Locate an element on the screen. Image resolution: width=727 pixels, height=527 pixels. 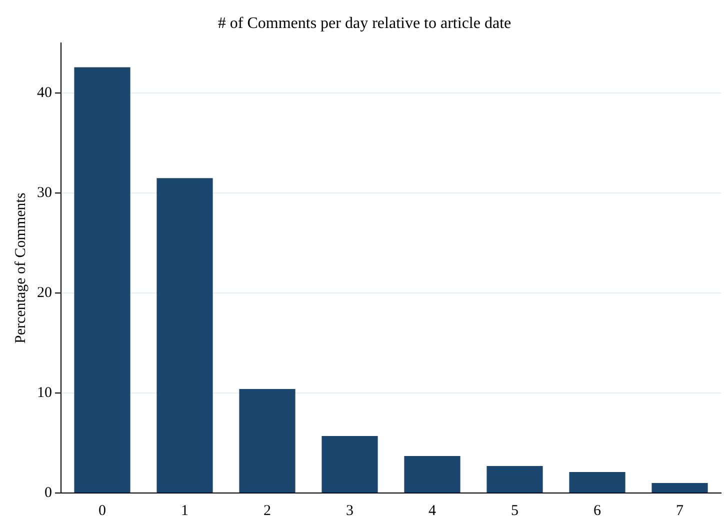
x-tick-label: 4 is located at coordinates (432, 510).